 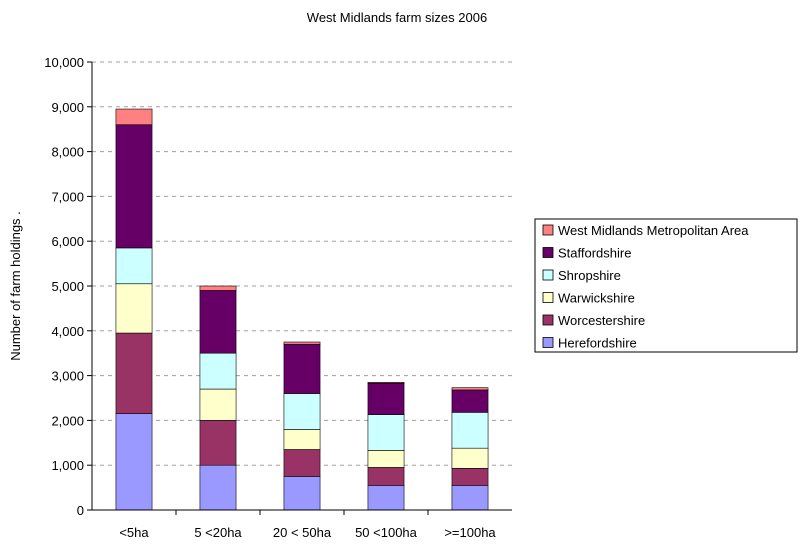 What do you see at coordinates (601, 320) in the screenshot?
I see `legend-label: Worcestershire` at bounding box center [601, 320].